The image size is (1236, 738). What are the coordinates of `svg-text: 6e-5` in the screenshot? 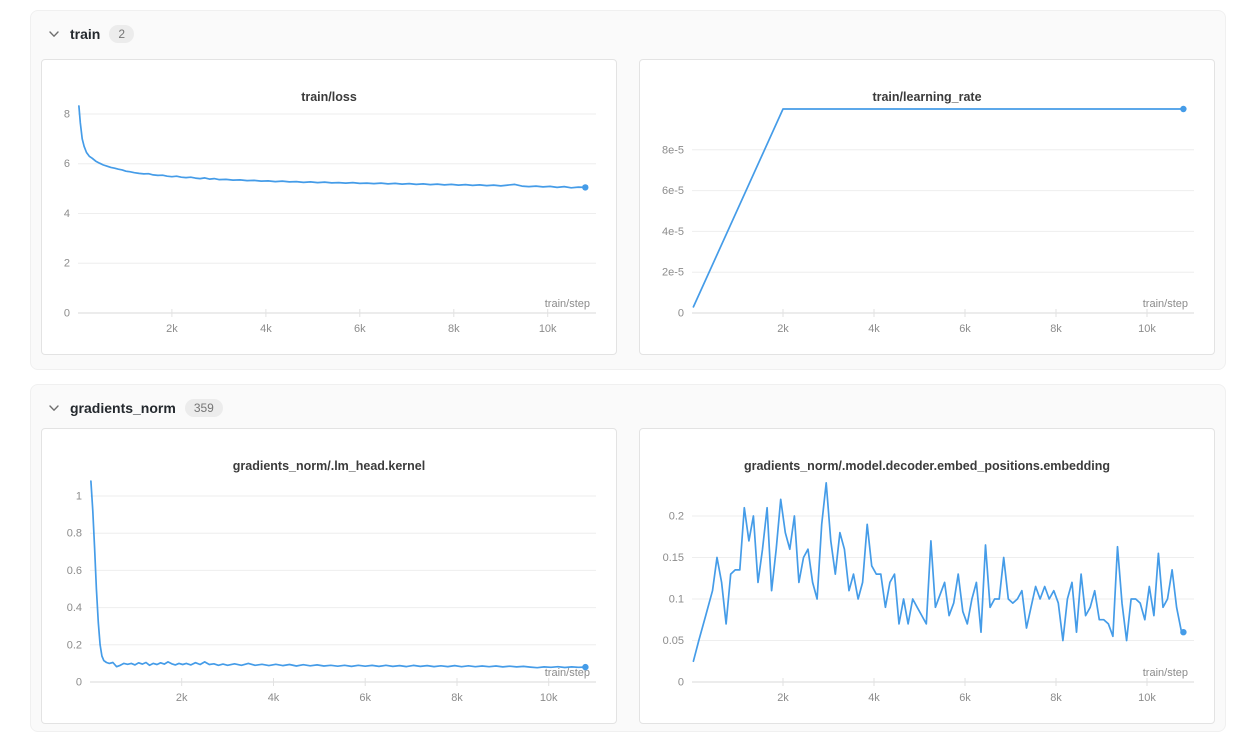 It's located at (673, 191).